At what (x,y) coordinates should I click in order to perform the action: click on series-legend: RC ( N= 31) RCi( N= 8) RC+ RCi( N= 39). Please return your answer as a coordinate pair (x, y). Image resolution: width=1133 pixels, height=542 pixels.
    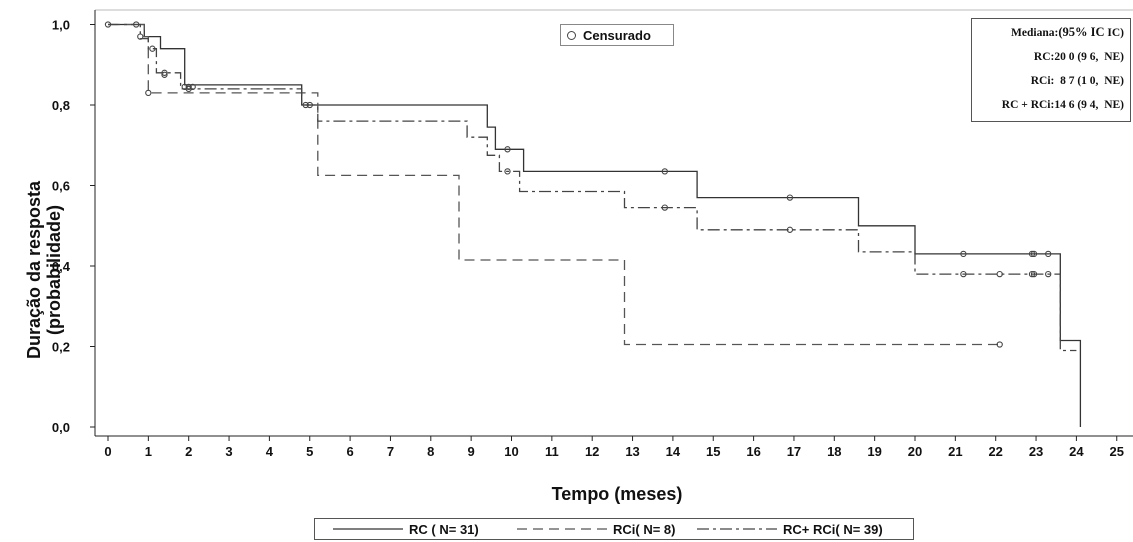
    Looking at the image, I should click on (614, 529).